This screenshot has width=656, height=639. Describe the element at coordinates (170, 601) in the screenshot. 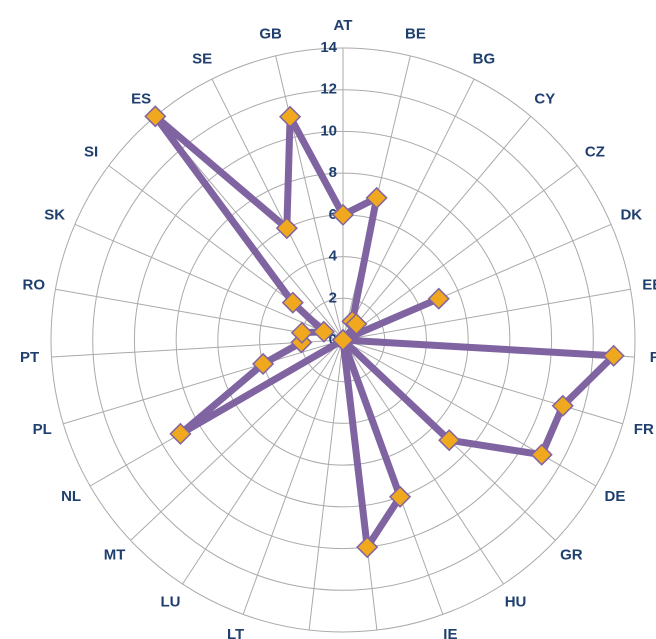

I see `category-label: LU` at that location.